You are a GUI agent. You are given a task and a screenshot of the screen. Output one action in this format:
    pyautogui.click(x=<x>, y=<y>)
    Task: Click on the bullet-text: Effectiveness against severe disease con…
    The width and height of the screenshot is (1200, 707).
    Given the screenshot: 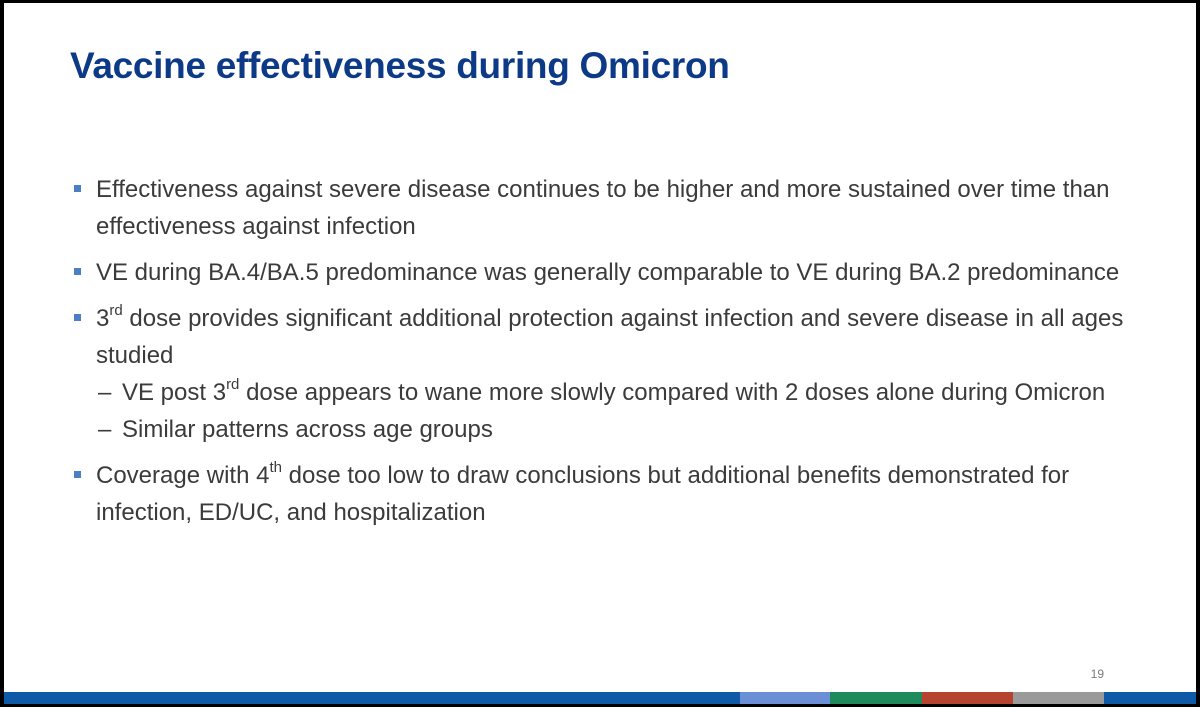 What is the action you would take?
    pyautogui.click(x=603, y=208)
    